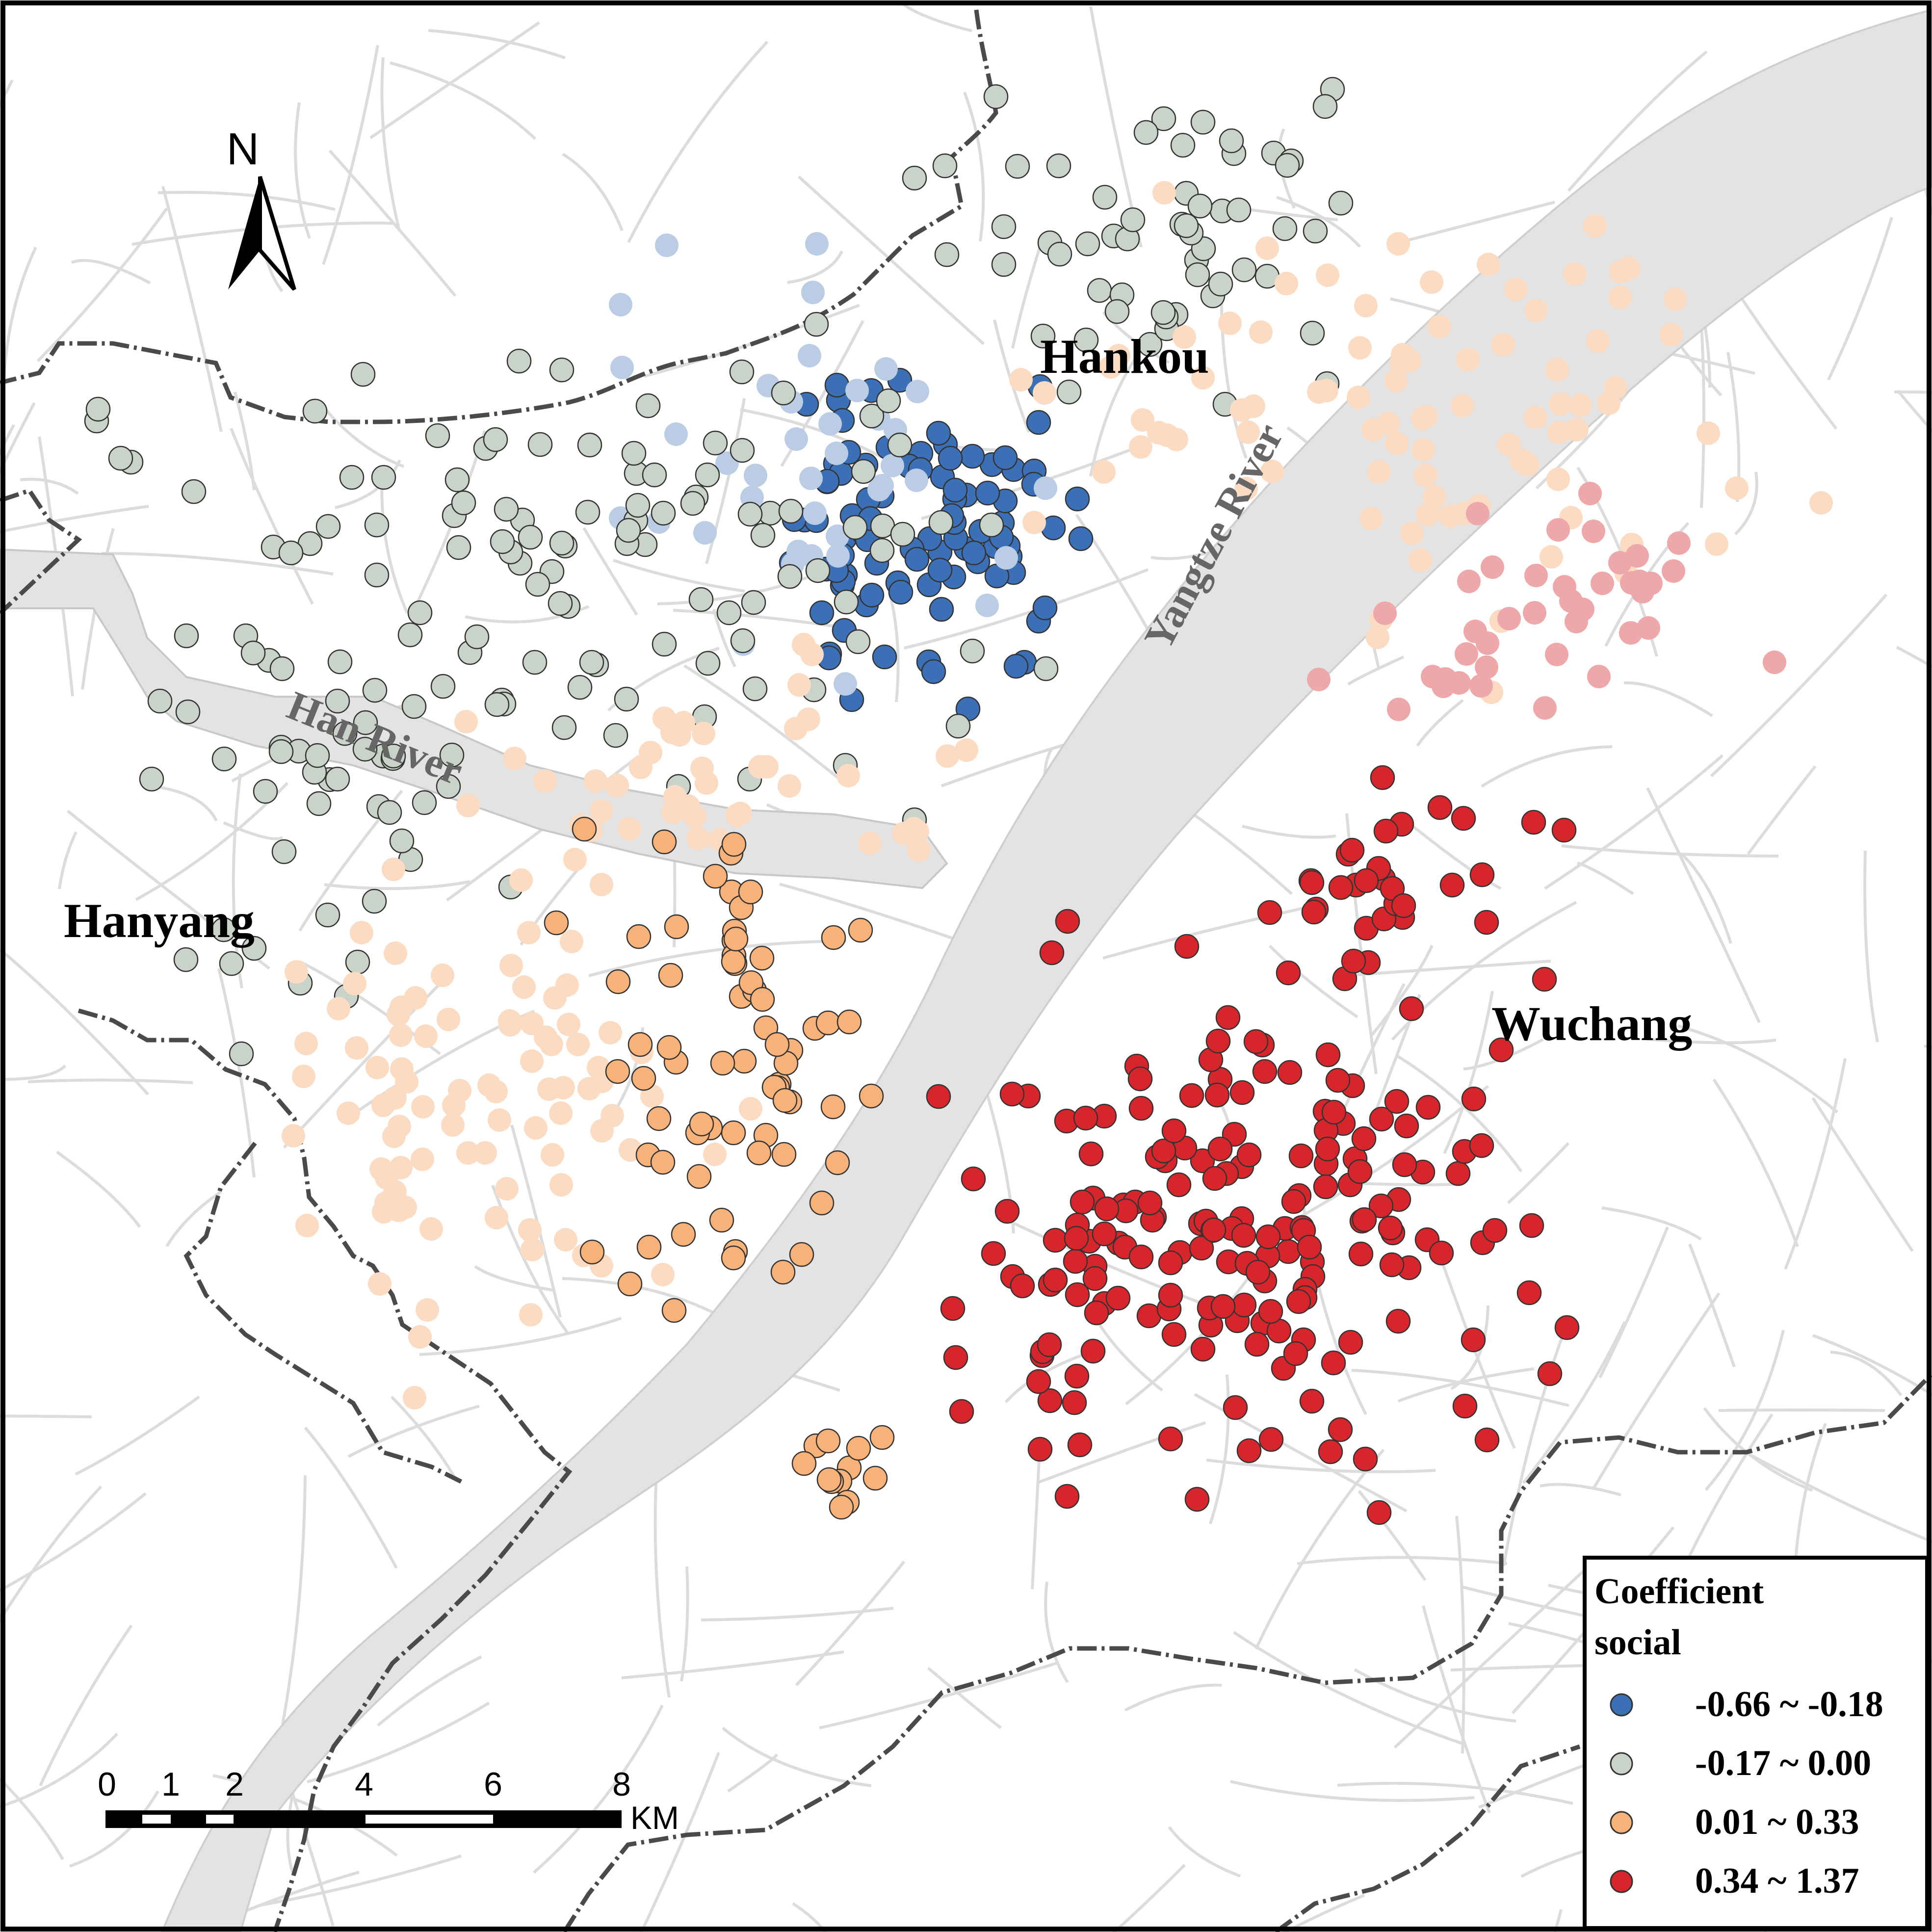  What do you see at coordinates (493, 1784) in the screenshot?
I see `scale-tick-6: 6` at bounding box center [493, 1784].